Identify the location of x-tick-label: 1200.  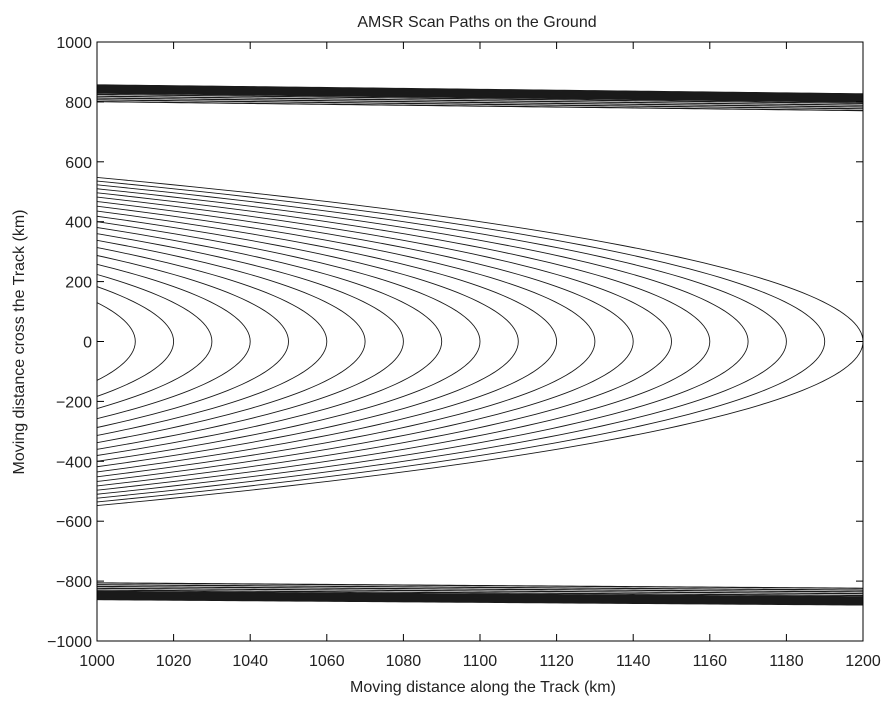
(863, 661).